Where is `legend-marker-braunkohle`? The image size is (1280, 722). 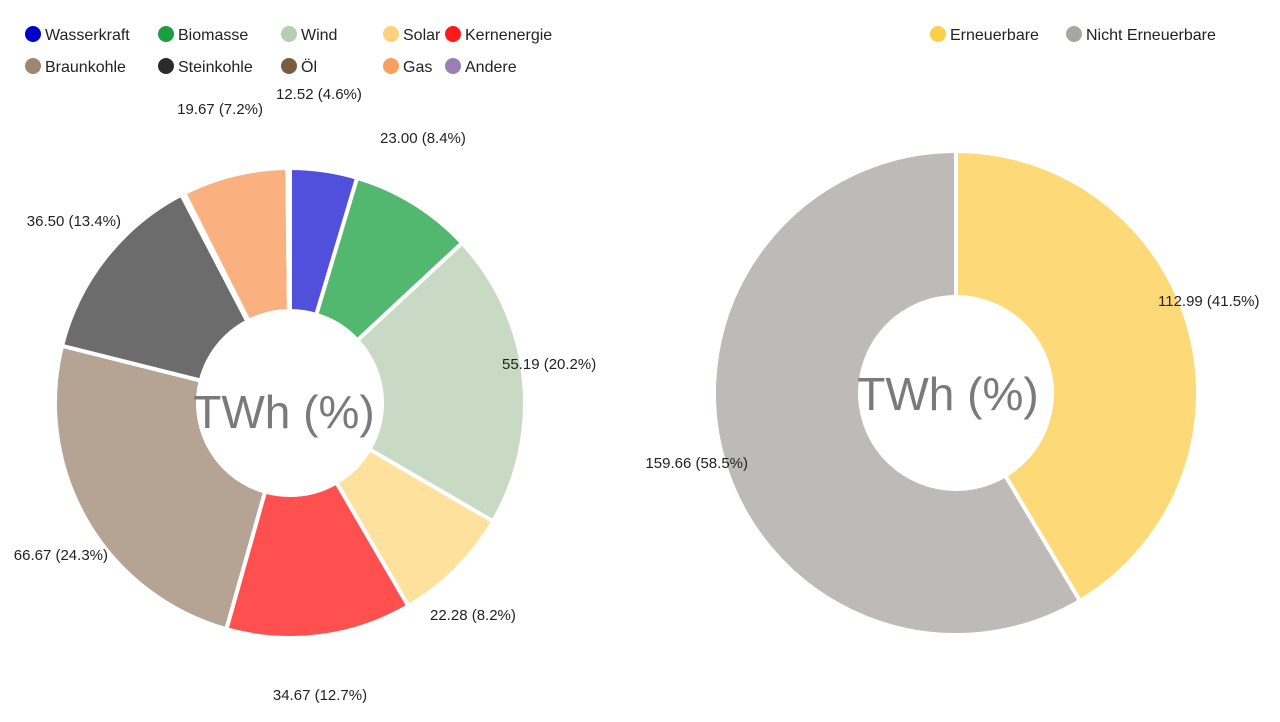 legend-marker-braunkohle is located at coordinates (33, 66).